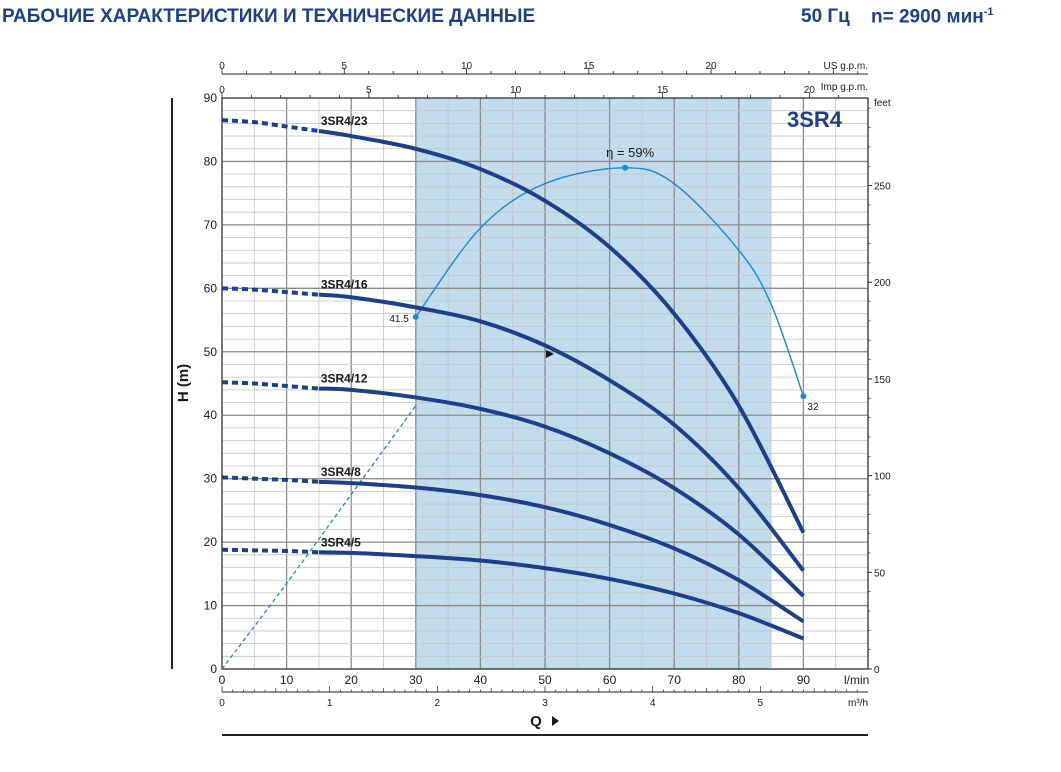 The width and height of the screenshot is (1061, 772). Describe the element at coordinates (211, 606) in the screenshot. I see `y-tick-label: 10` at that location.